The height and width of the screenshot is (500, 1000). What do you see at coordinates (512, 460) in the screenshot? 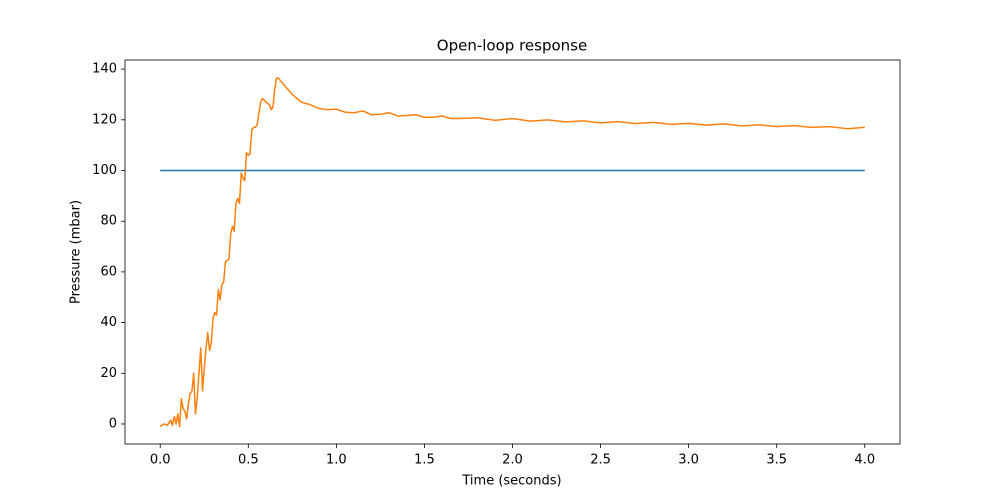
I see `x-tick-label: 2.0` at bounding box center [512, 460].